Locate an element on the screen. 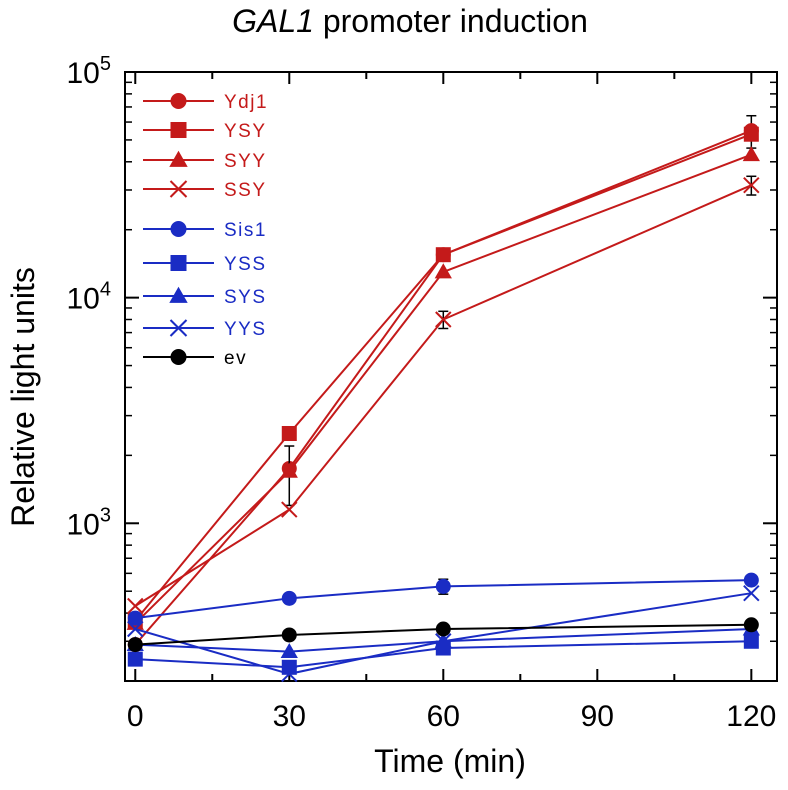 The height and width of the screenshot is (790, 788). x-tick-label: 90 is located at coordinates (597, 716).